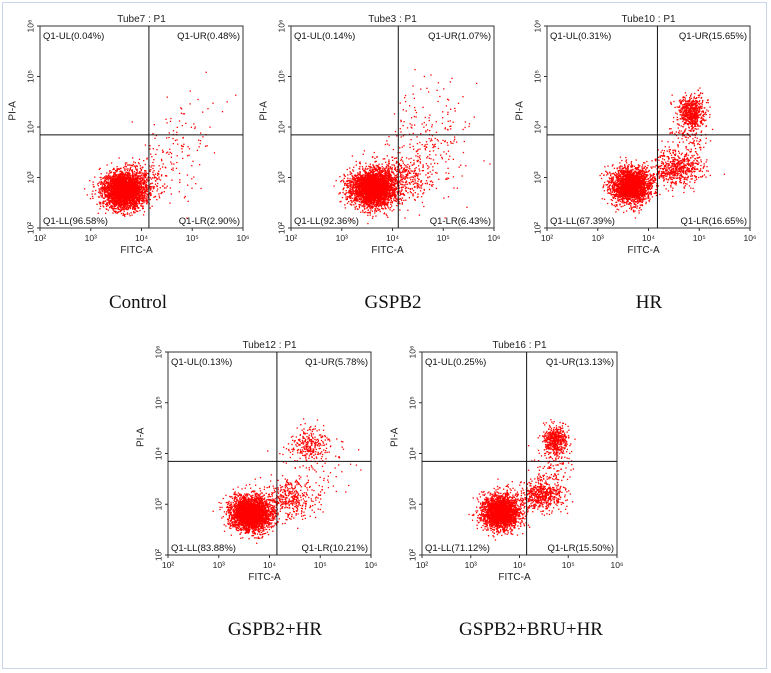 The image size is (771, 673). I want to click on y-tick-label: 10⁵, so click(30, 76).